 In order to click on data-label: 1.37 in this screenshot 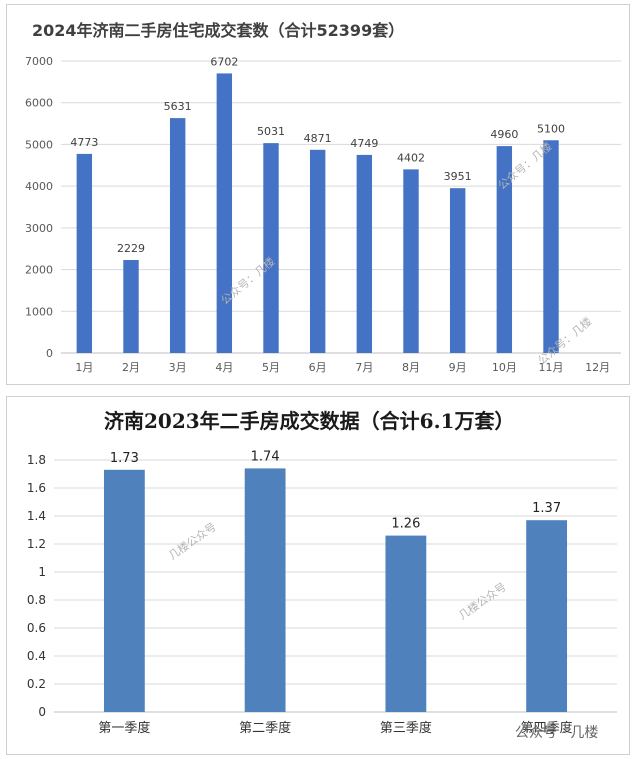, I will do `click(546, 508)`.